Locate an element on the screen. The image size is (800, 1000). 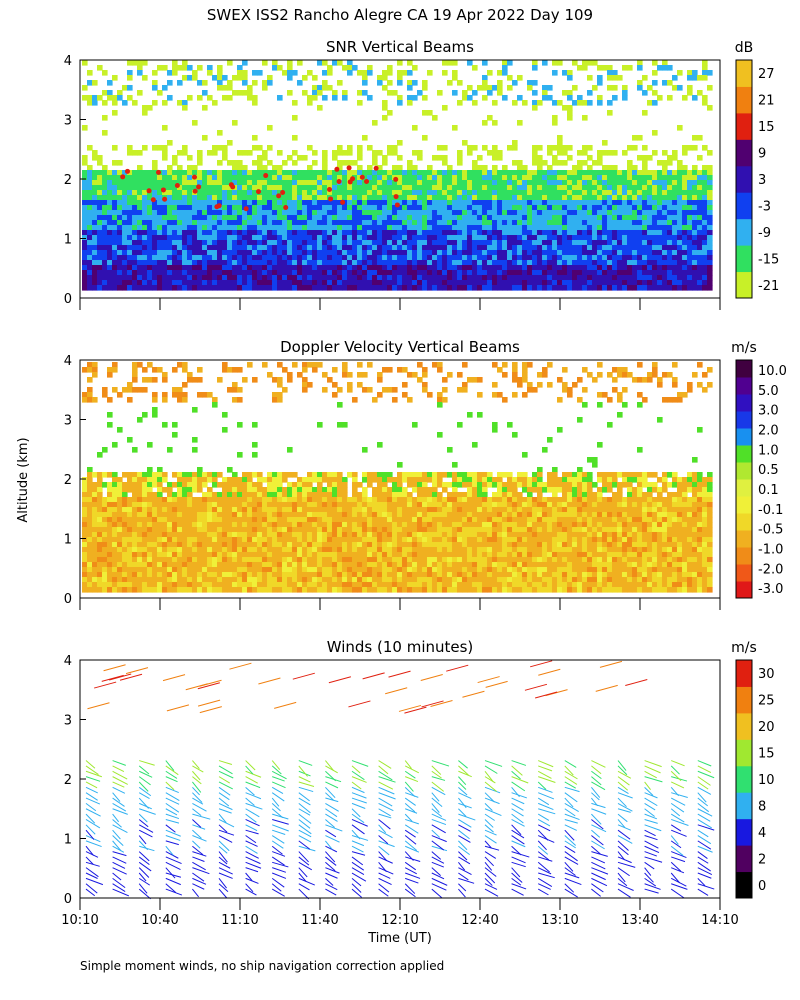
colorbar-tick-label: 21 is located at coordinates (766, 101).